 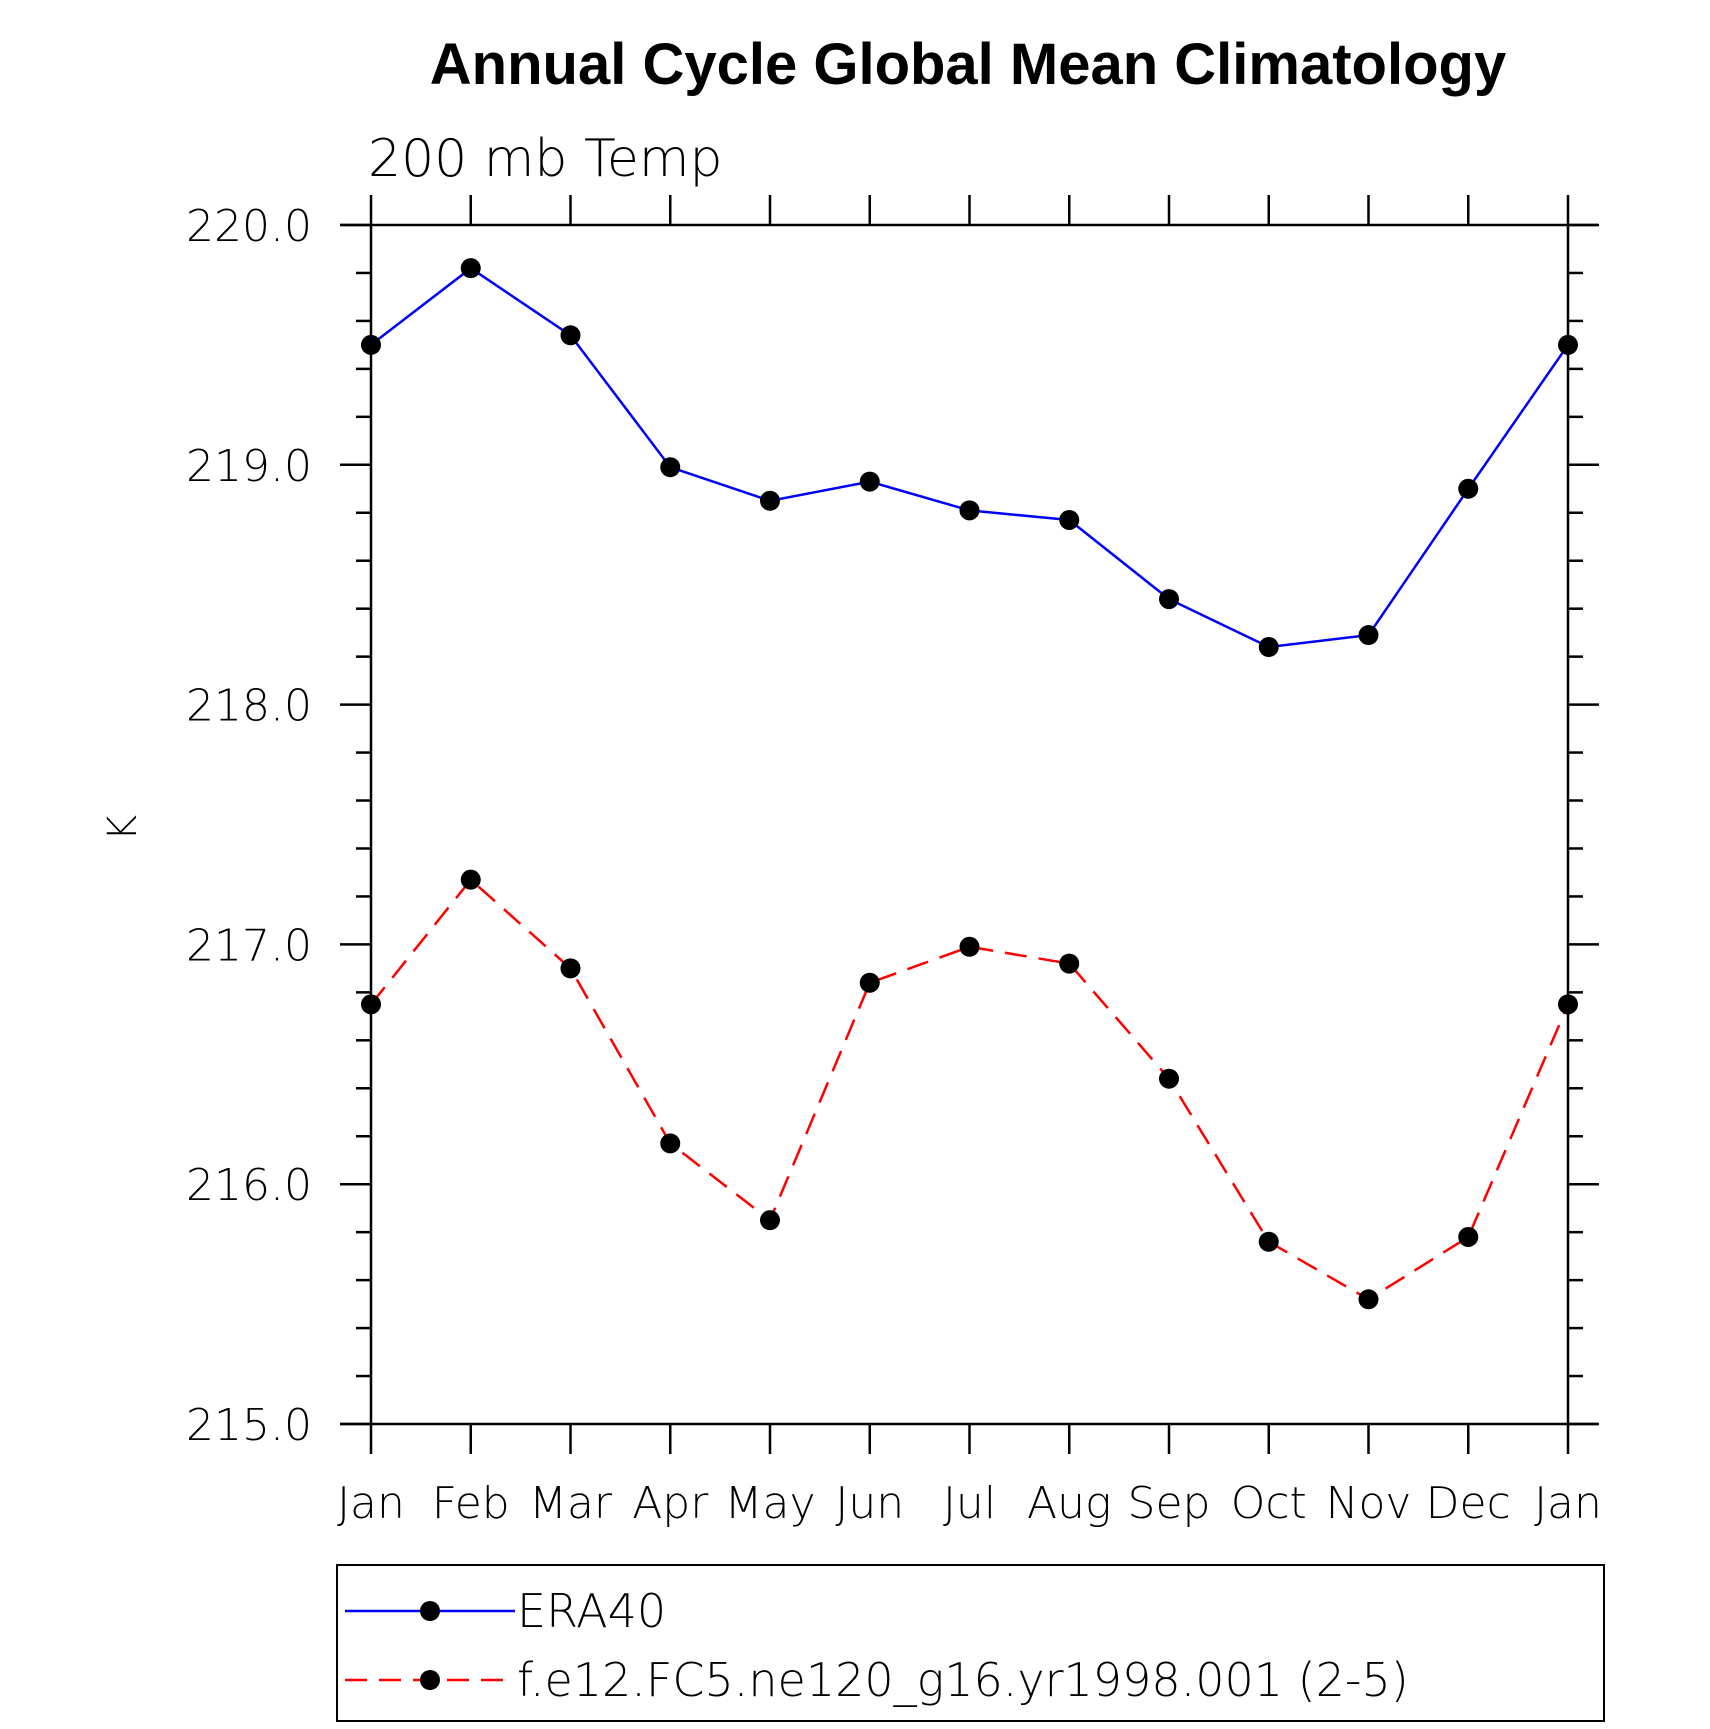 I want to click on chart-subtitle: 200 mb Temp, so click(x=545, y=159).